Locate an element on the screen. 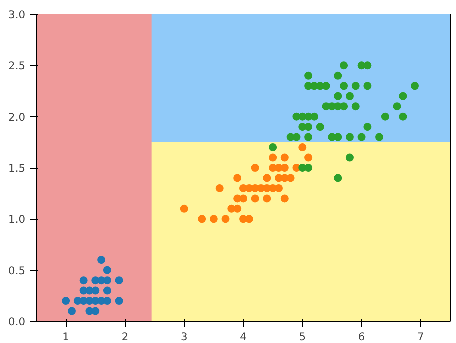  y-tick-label: 1.5 is located at coordinates (17, 168).